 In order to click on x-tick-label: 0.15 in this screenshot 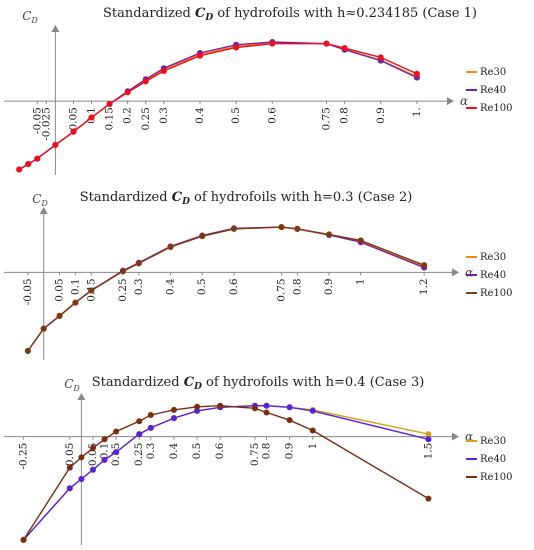, I will do `click(110, 118)`.